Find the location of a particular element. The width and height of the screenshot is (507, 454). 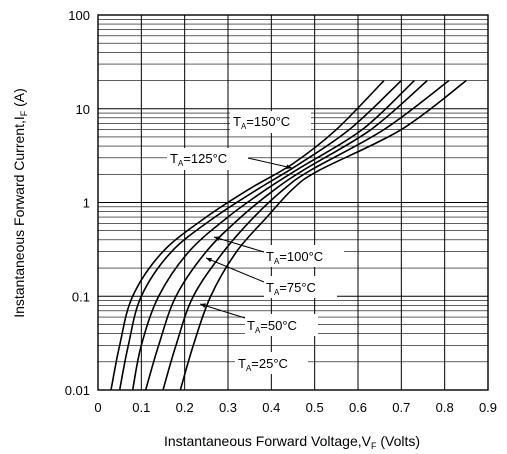

curve-label-3: TA=75°C is located at coordinates (291, 288).